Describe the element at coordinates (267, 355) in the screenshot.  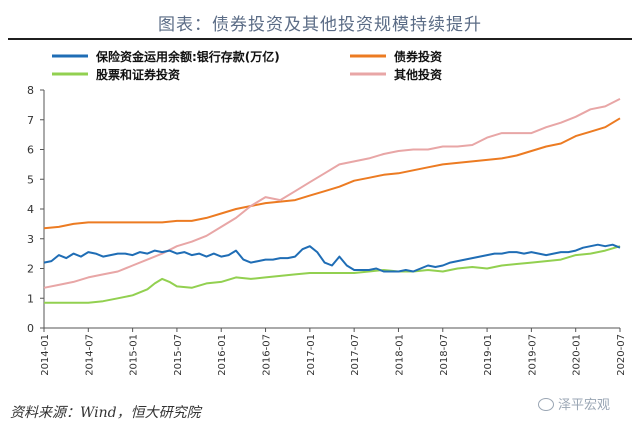
I see `x-tick-label: 2016-07` at that location.